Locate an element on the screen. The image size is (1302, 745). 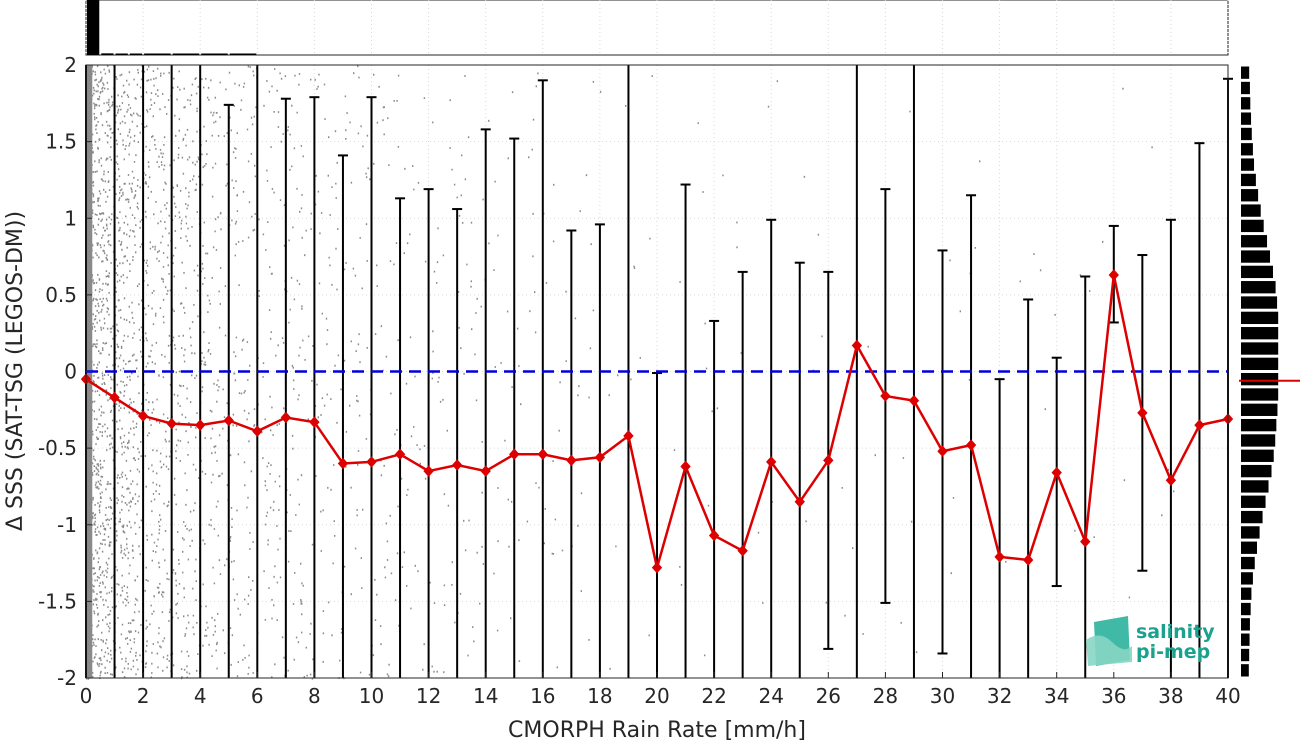
y-tick-label: 1 is located at coordinates (70, 218).